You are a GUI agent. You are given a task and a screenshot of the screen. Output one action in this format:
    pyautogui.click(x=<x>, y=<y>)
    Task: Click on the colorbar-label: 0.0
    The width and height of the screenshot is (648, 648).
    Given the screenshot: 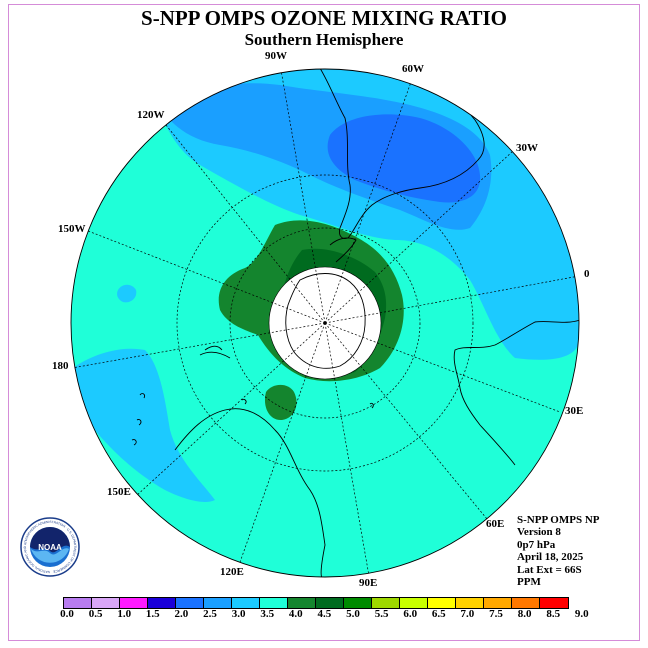 What is the action you would take?
    pyautogui.click(x=67, y=614)
    